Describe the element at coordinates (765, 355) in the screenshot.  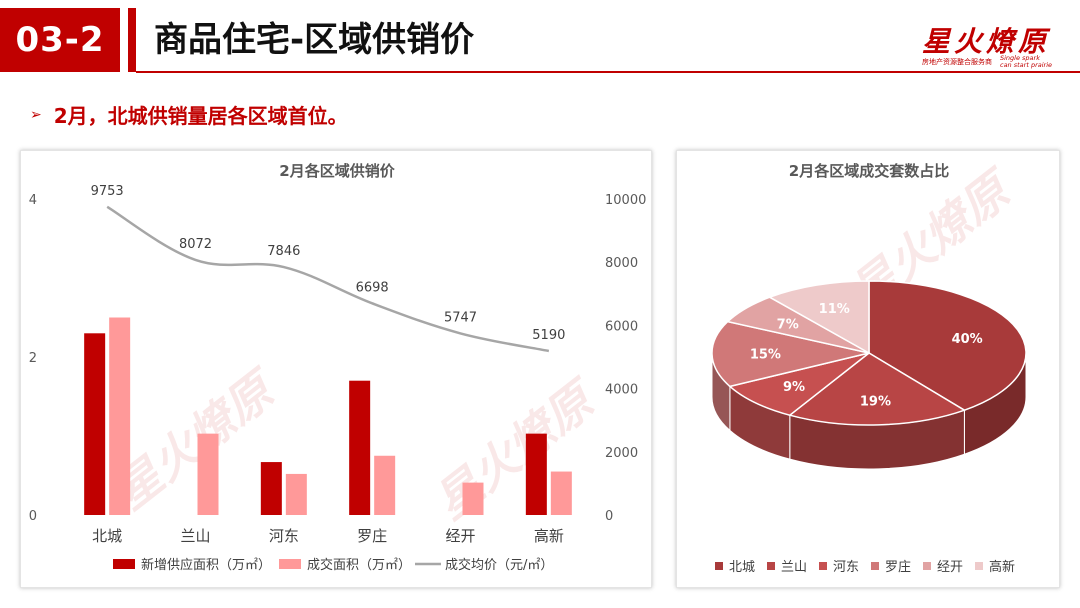
I see `pie-value-label: 15%` at that location.